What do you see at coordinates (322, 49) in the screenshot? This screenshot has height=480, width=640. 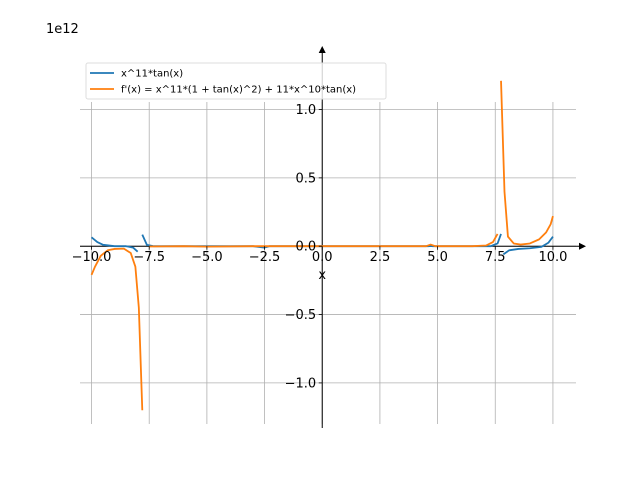 I see `y-axis-arrow` at bounding box center [322, 49].